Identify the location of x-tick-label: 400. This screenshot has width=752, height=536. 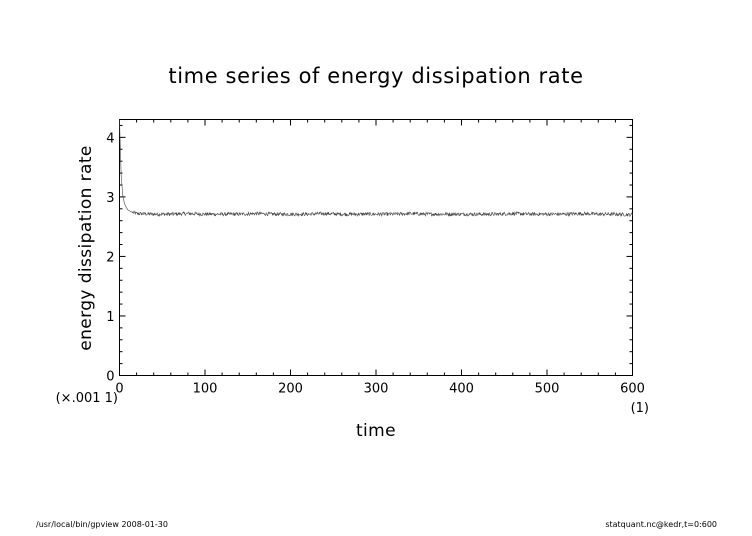
(461, 389).